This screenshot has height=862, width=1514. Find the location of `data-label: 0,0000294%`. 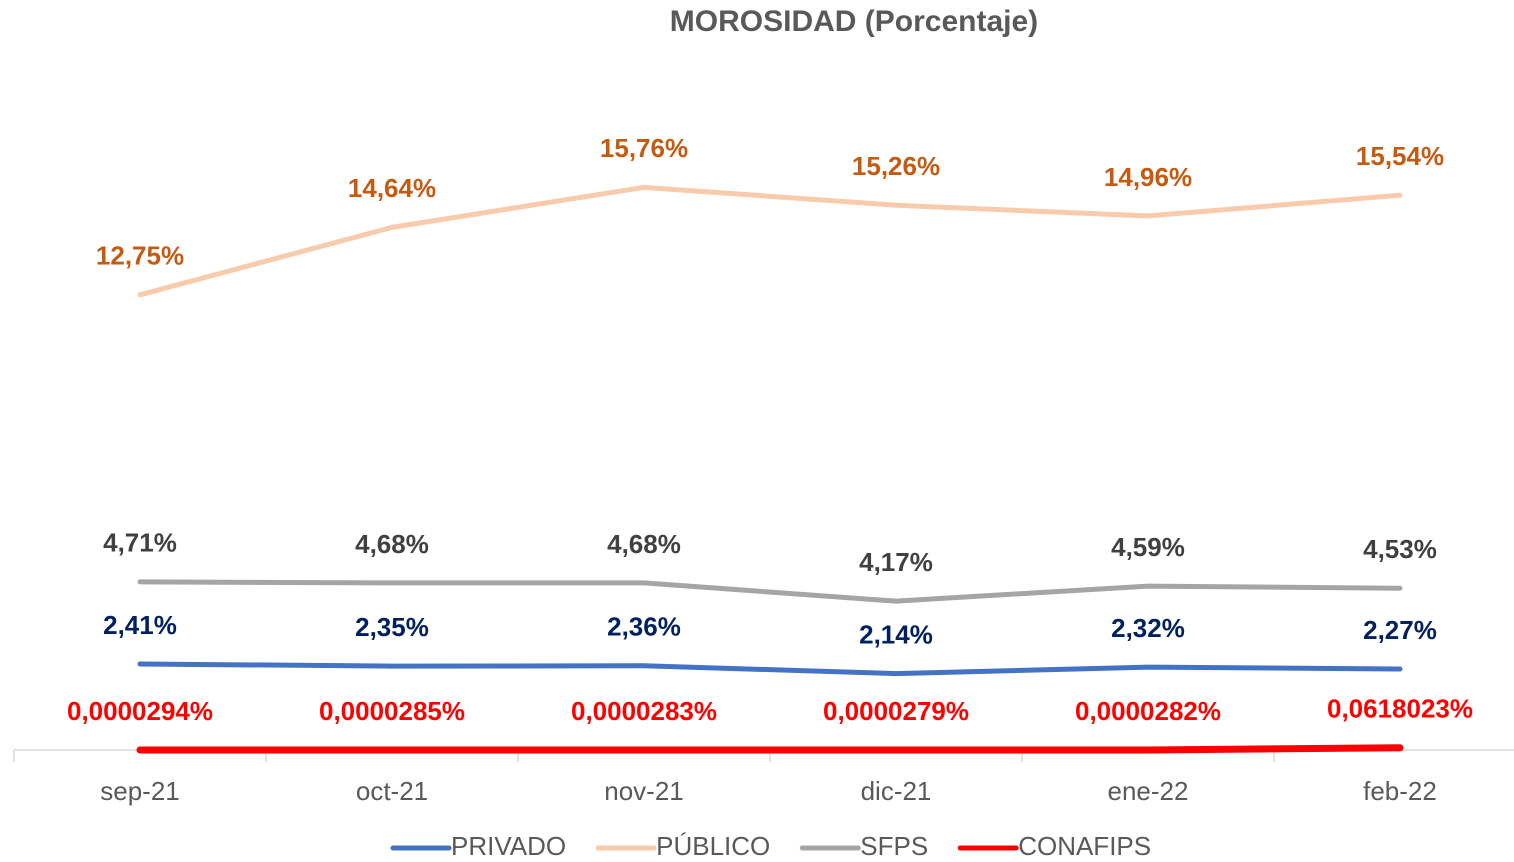

data-label: 0,0000294% is located at coordinates (140, 711).